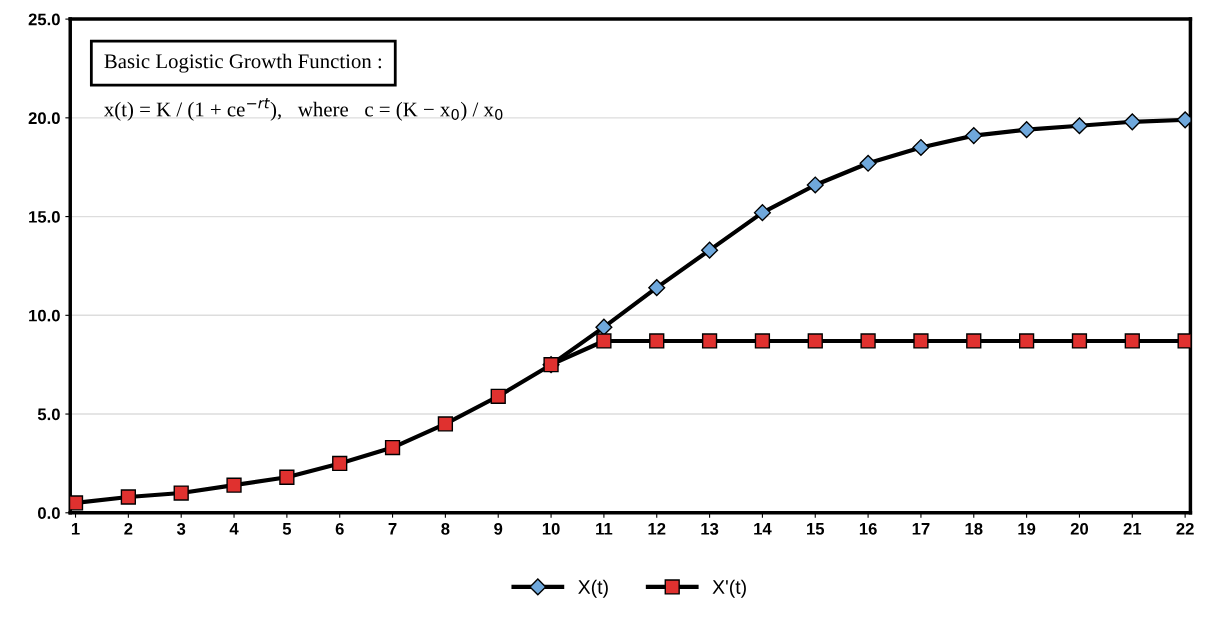  Describe the element at coordinates (729, 588) in the screenshot. I see `legend-label: X'(t)` at that location.